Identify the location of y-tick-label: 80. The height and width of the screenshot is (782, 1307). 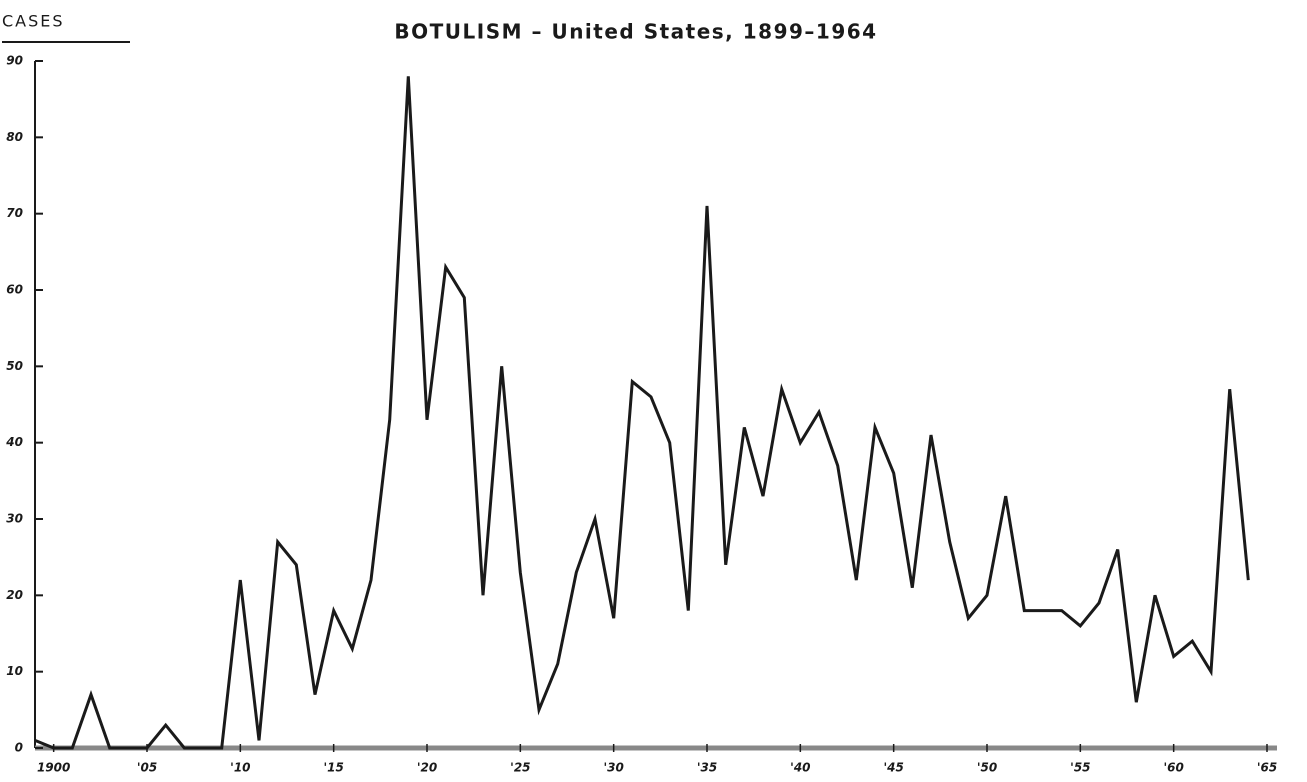
(14, 137).